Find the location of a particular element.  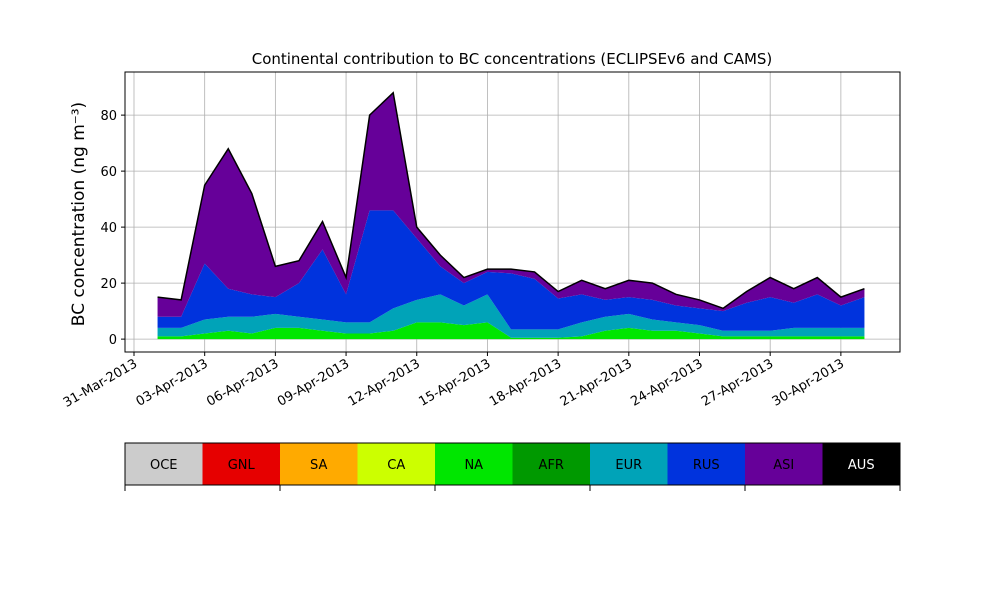

legend-label: SA is located at coordinates (318, 465).